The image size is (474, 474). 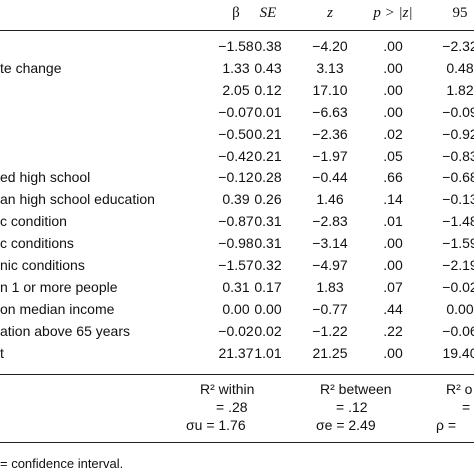 I want to click on header-beta: β, so click(x=236, y=13).